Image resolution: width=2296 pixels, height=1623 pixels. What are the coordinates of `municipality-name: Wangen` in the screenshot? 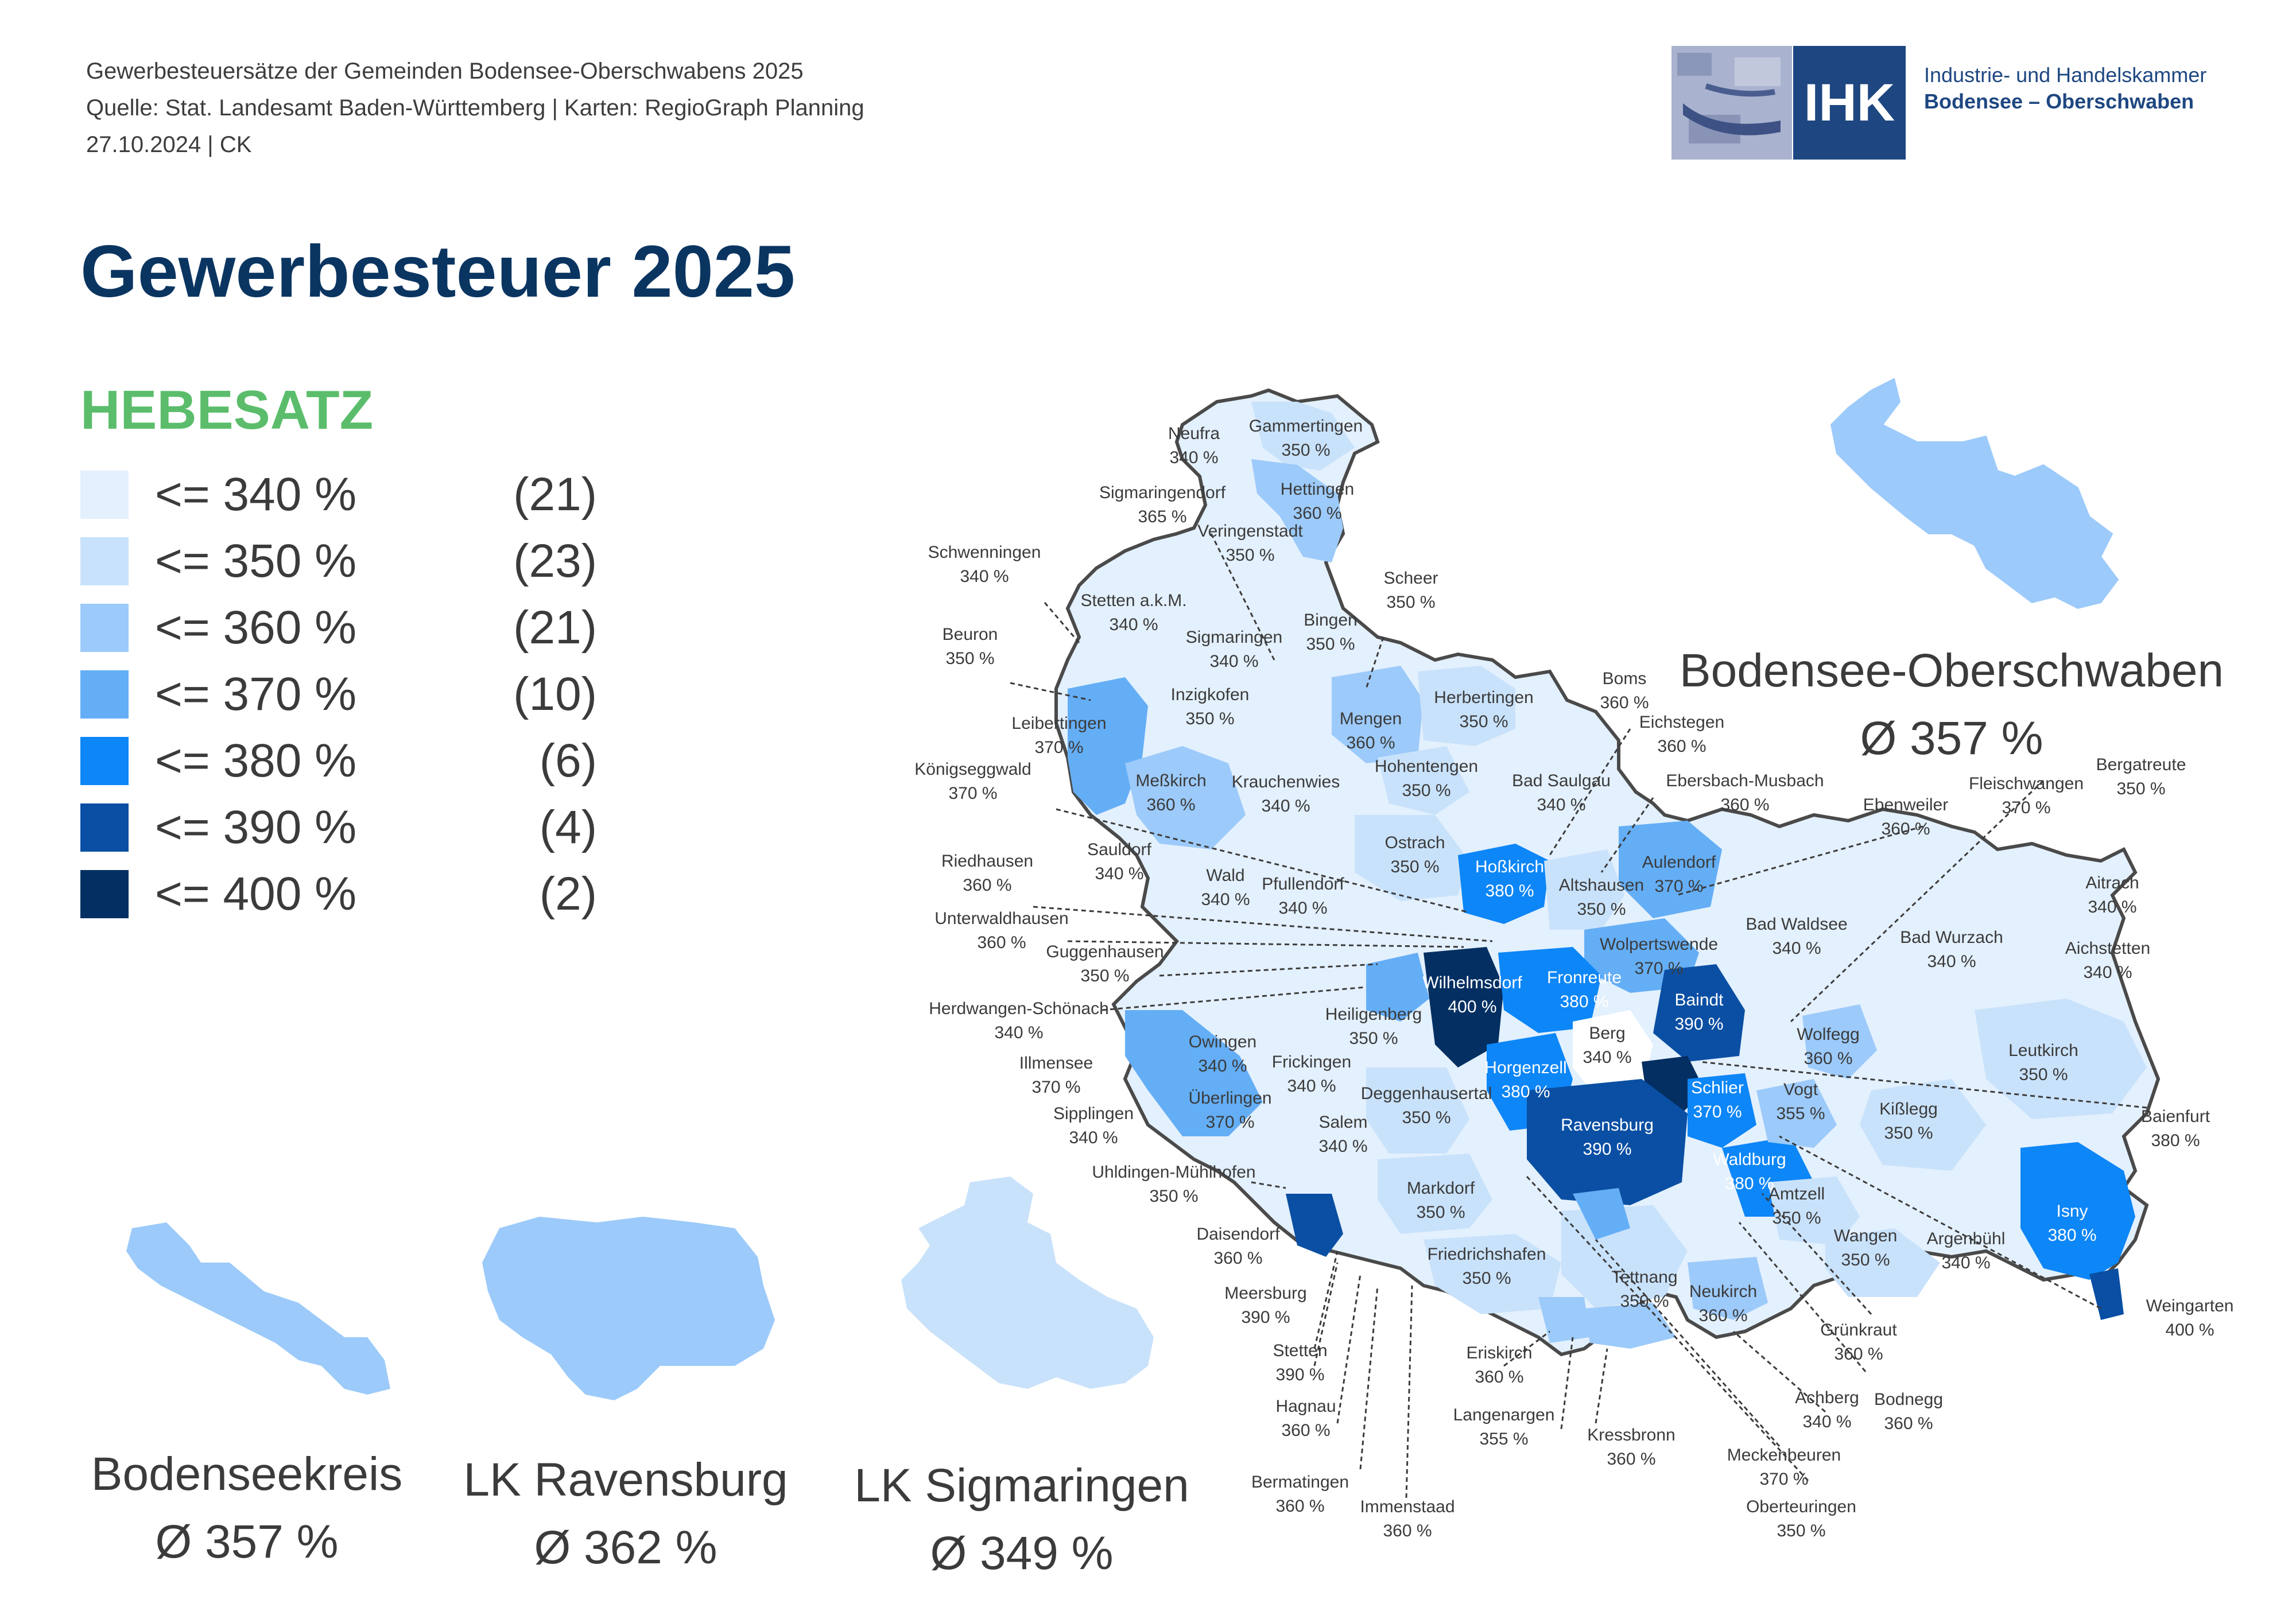 It's located at (1866, 1235).